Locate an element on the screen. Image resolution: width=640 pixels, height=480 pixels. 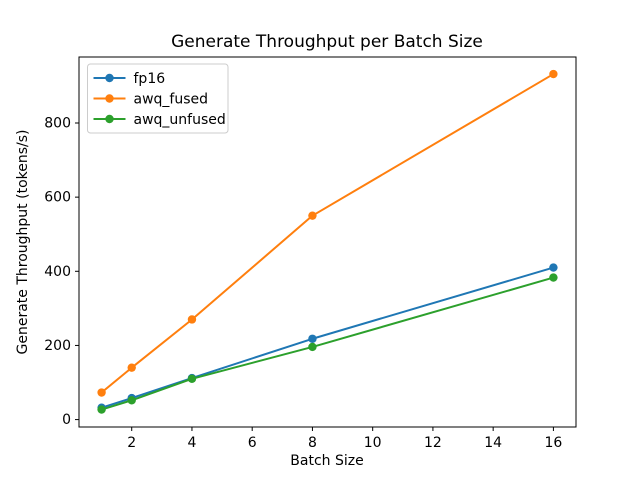
legend-item: fp16 is located at coordinates (129, 79).